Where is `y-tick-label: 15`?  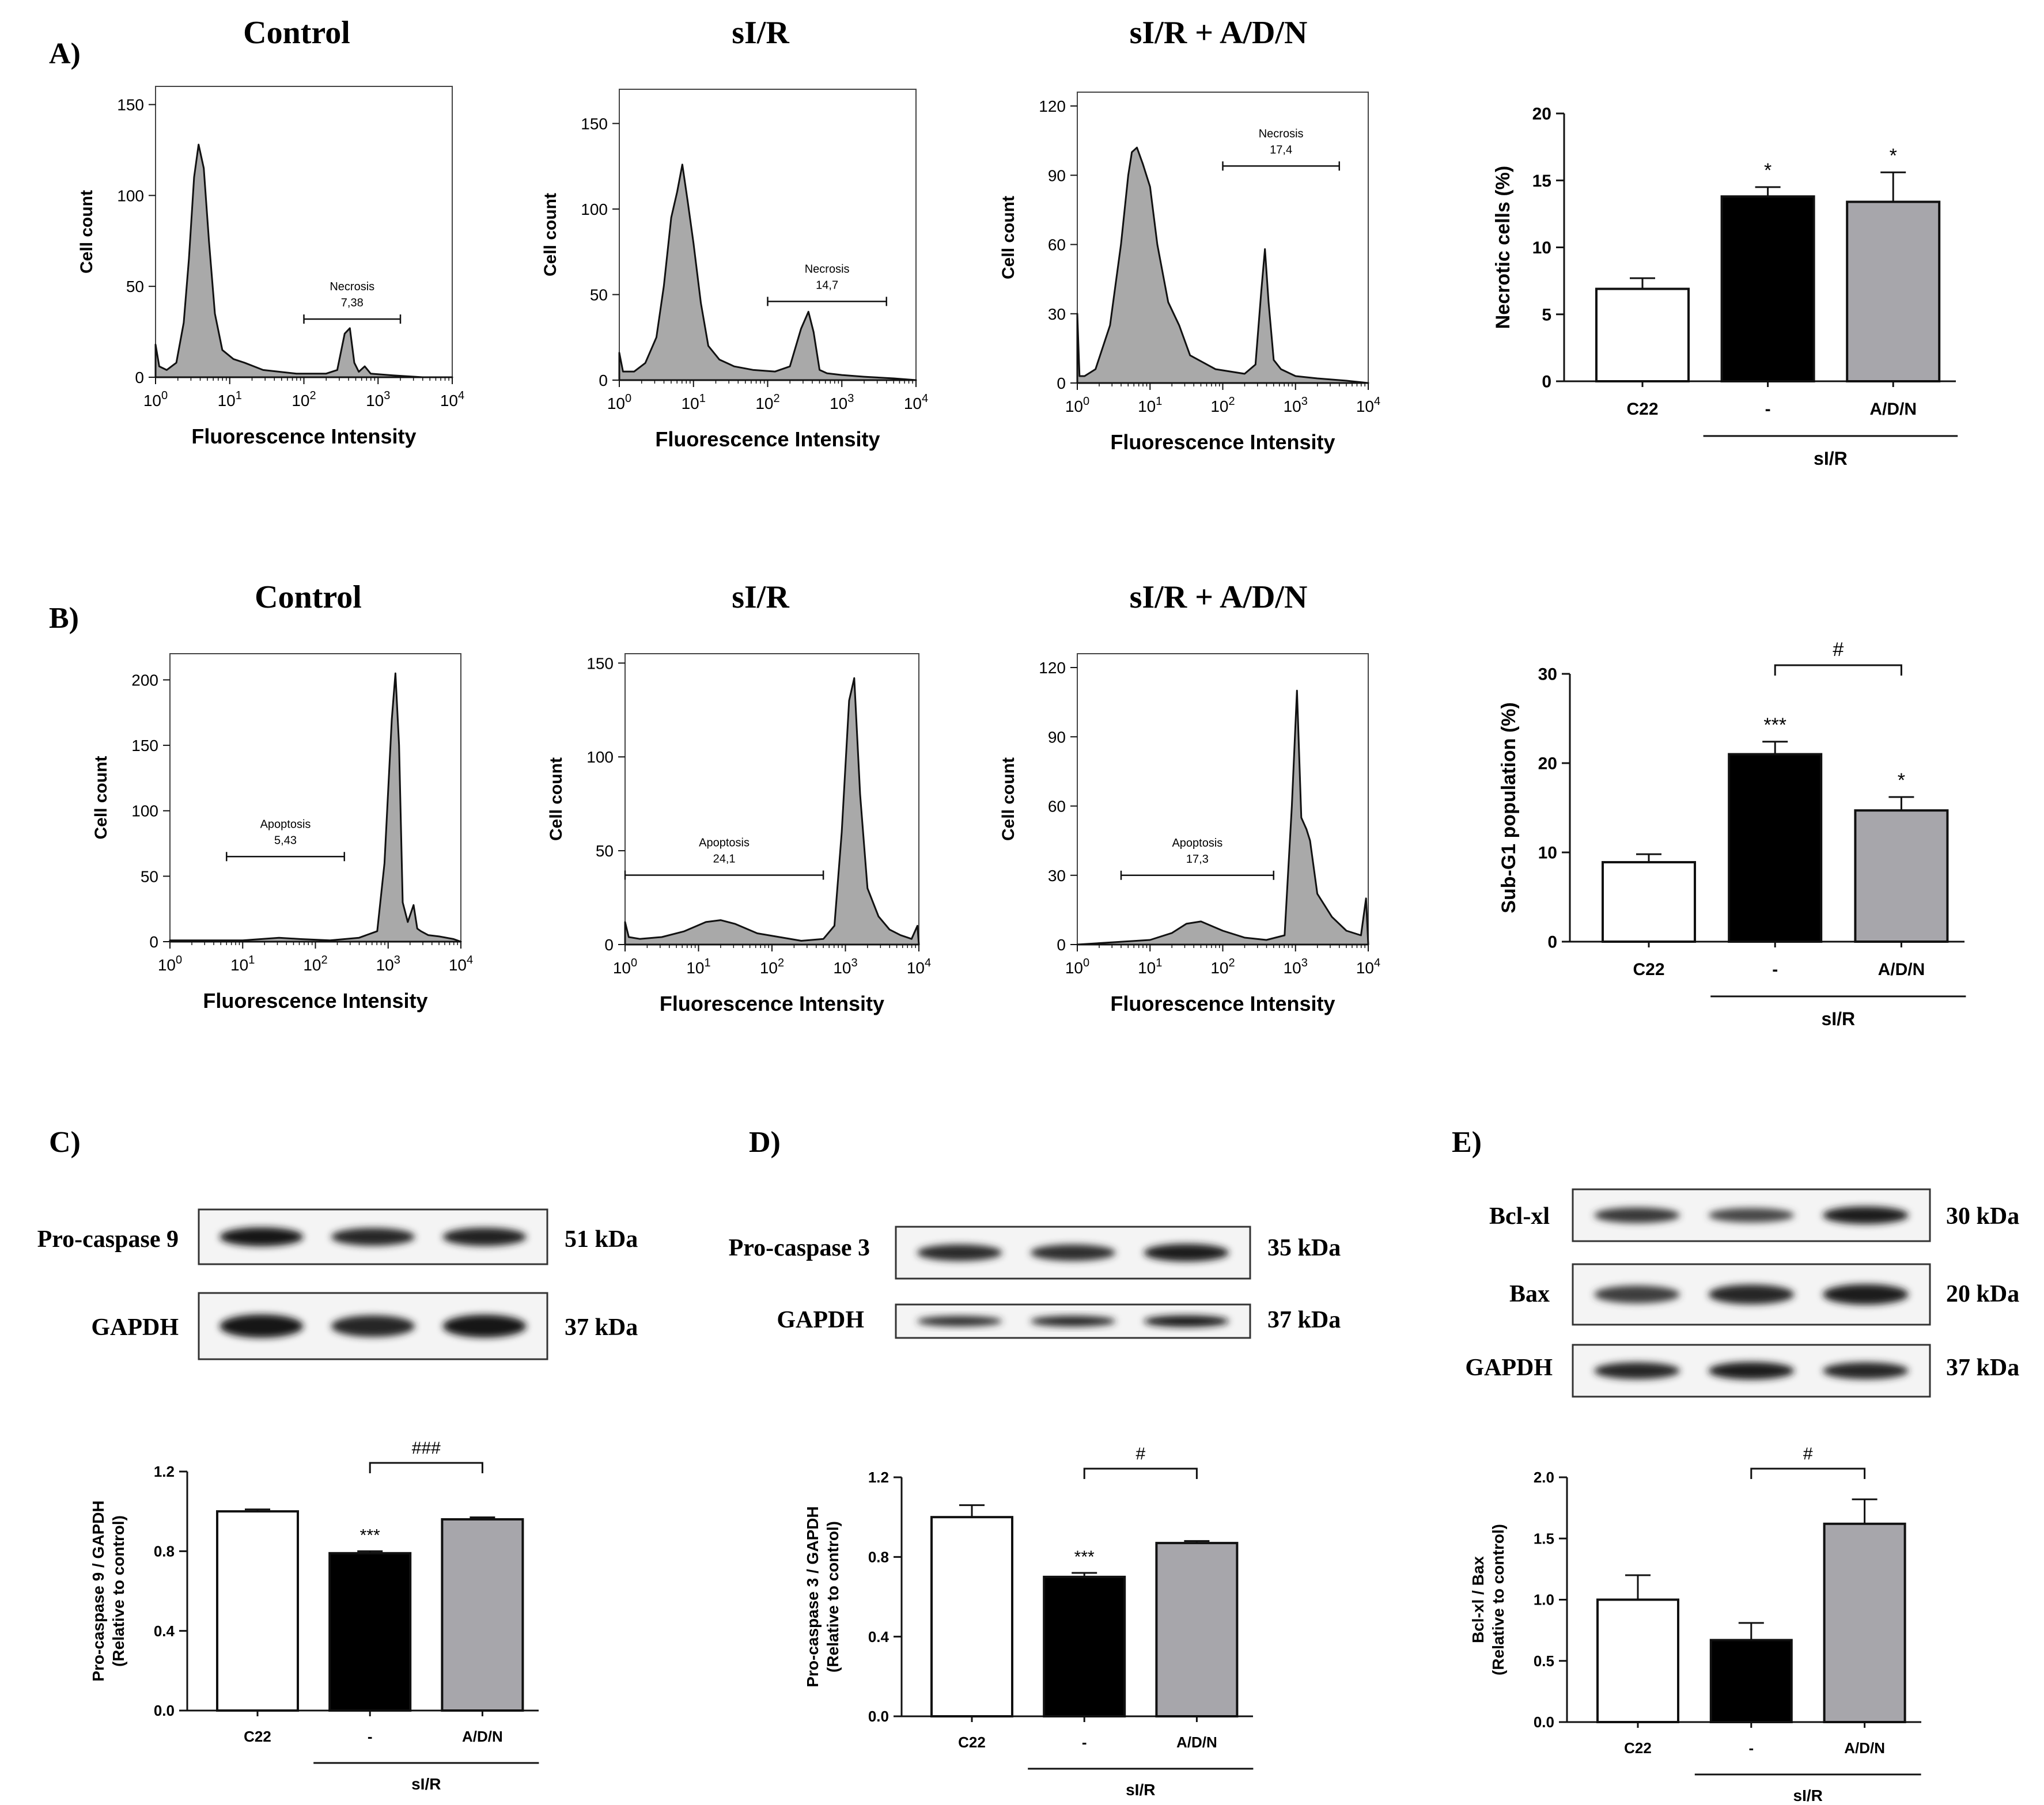
y-tick-label: 15 is located at coordinates (1541, 181).